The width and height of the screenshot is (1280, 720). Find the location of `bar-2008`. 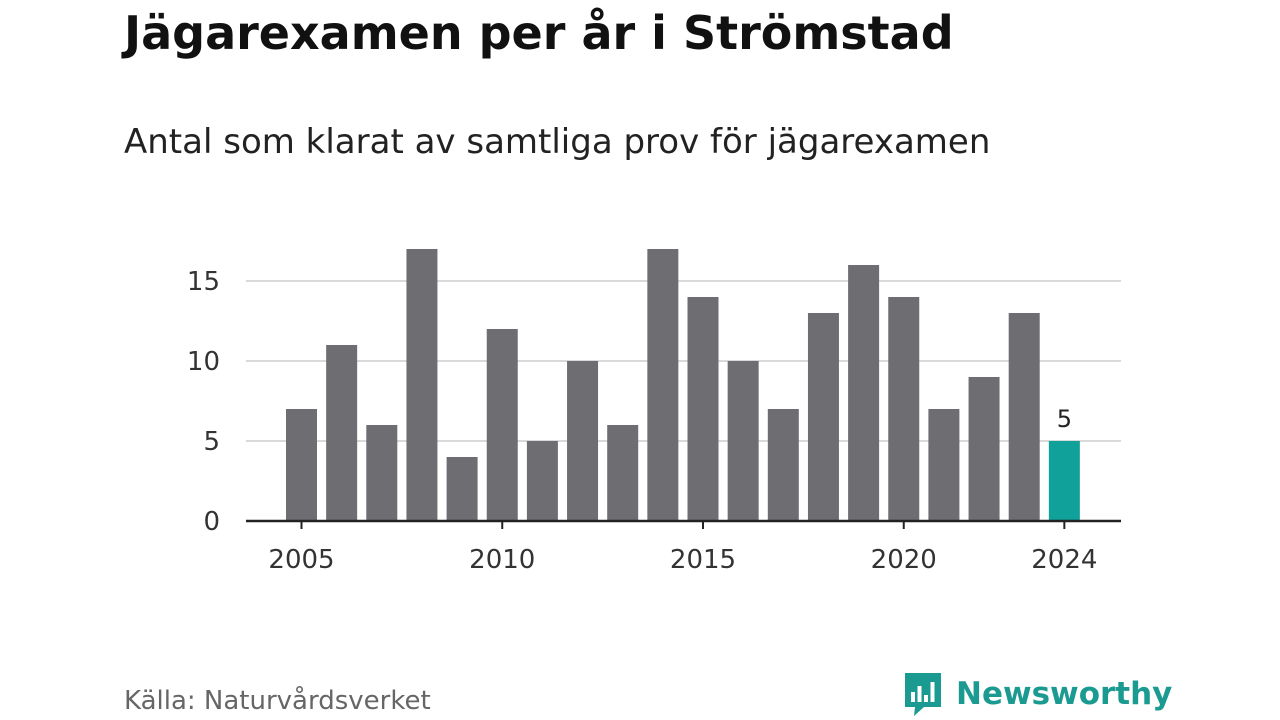

bar-2008 is located at coordinates (422, 385).